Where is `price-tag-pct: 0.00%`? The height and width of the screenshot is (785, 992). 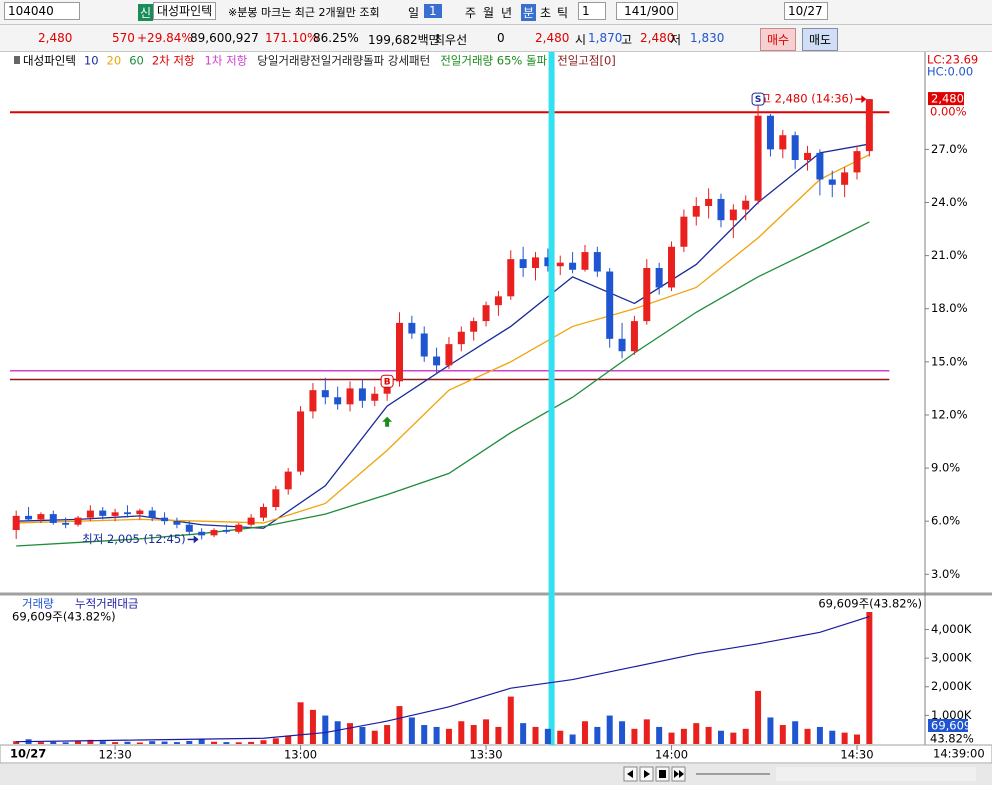
price-tag-pct: 0.00% is located at coordinates (948, 112).